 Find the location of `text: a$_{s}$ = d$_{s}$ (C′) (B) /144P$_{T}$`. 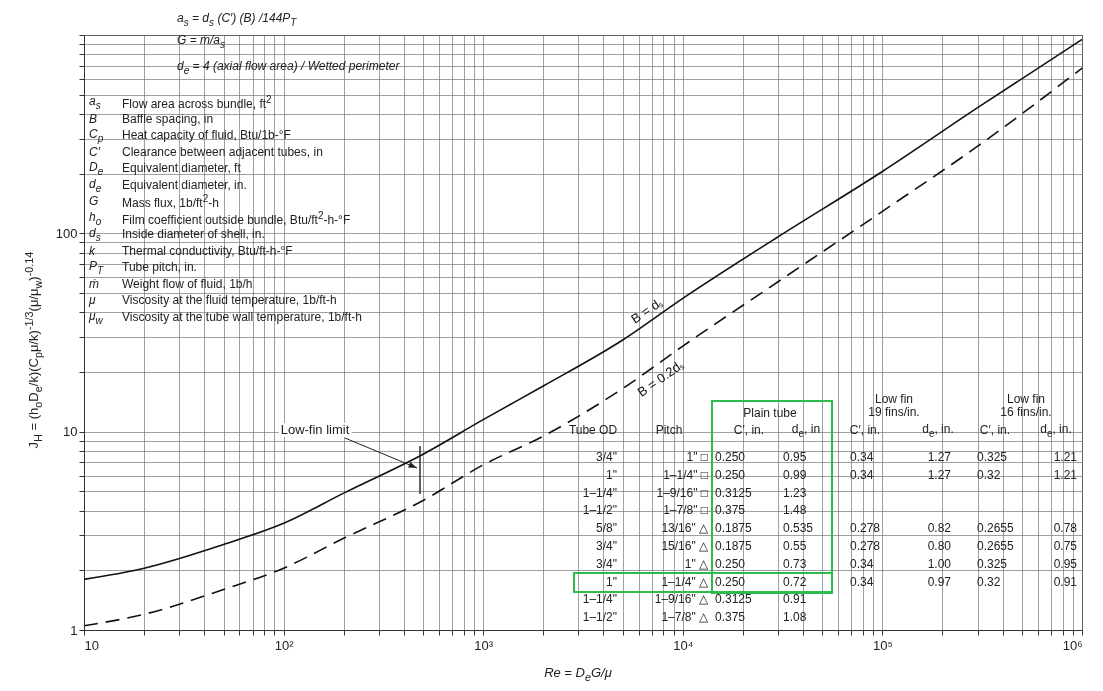

text: a$_{s}$ = d$_{s}$ (C′) (B) /144P$_{T}$ is located at coordinates (237, 19).